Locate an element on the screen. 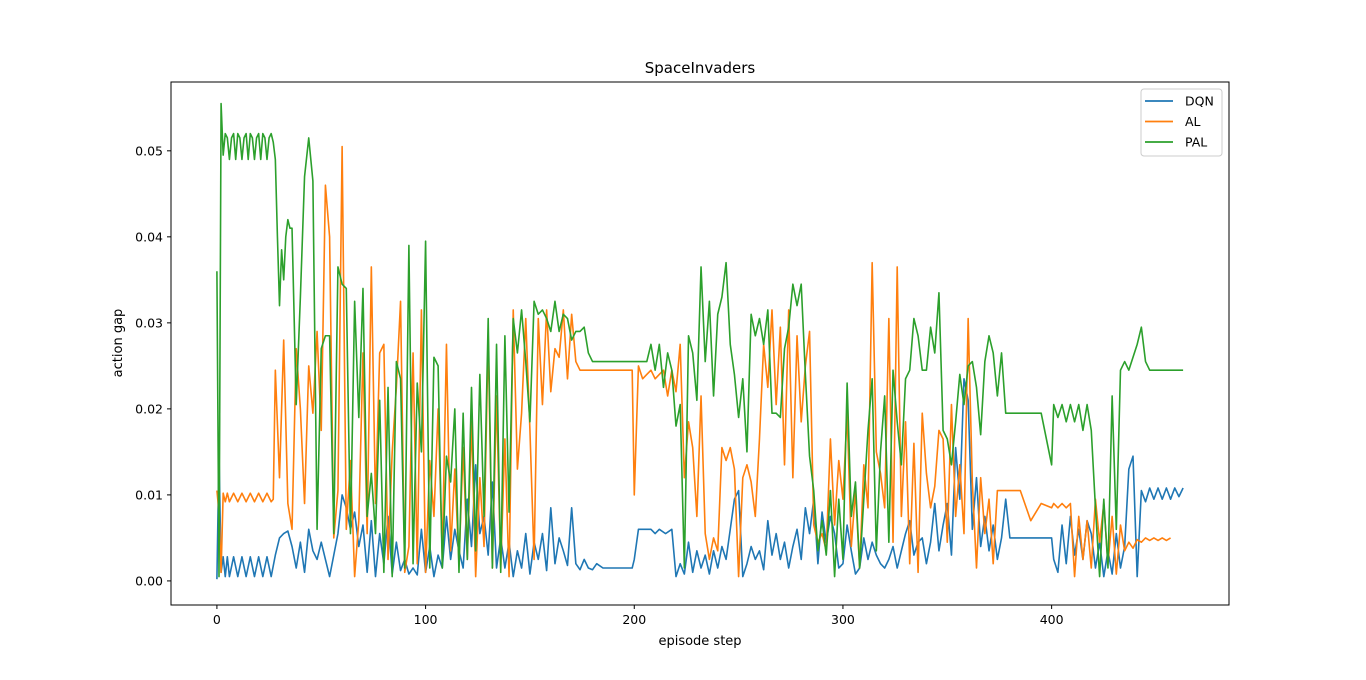 The width and height of the screenshot is (1366, 680). legend-label-al: AL is located at coordinates (1193, 121).